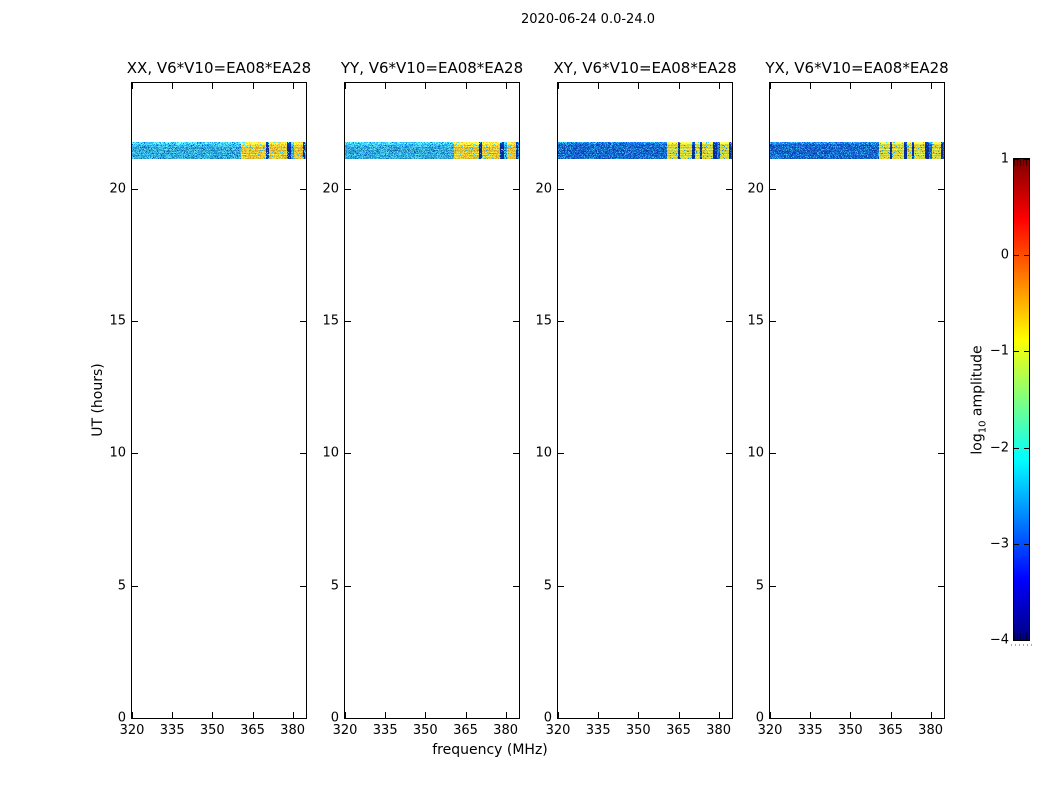 The image size is (1050, 800). I want to click on colorbar-tick-label: −1, so click(999, 351).